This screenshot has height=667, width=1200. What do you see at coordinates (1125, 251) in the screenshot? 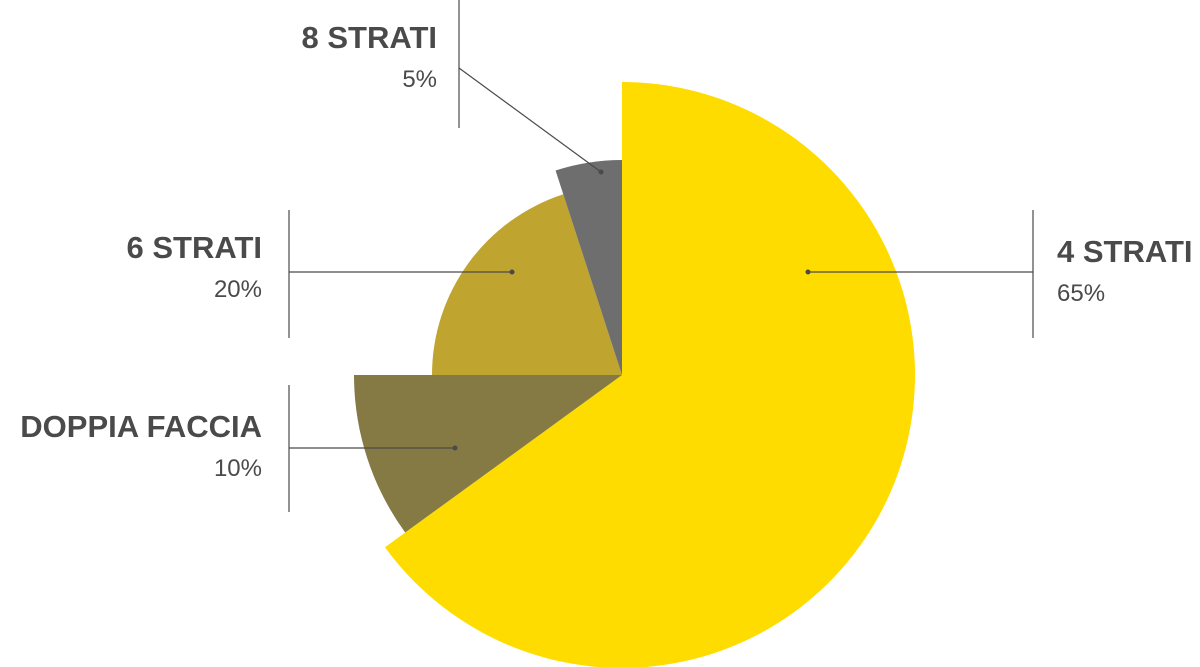
I see `slice-label: 4 STRATI` at bounding box center [1125, 251].